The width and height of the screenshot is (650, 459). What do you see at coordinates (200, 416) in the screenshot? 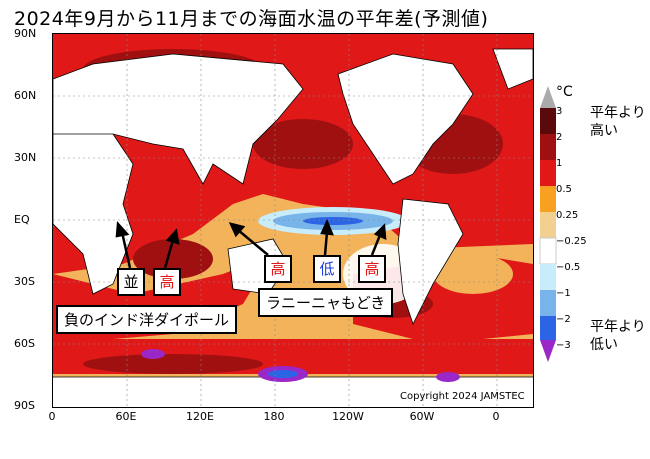
I see `lon-label-120e: 120E` at bounding box center [200, 416].